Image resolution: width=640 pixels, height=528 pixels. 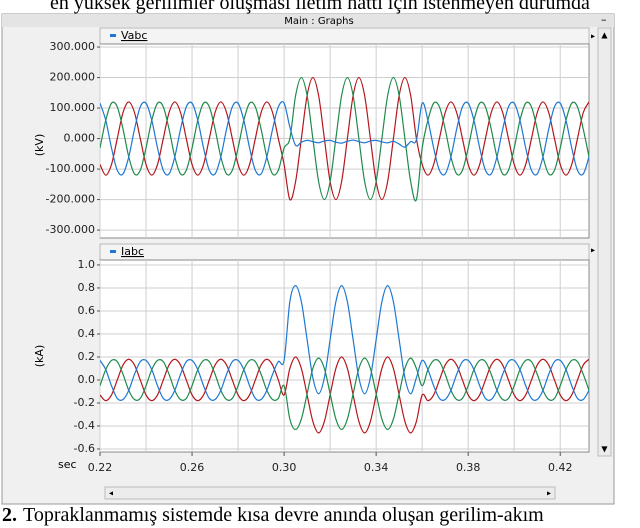 I want to click on y-tick-label: -0.2, so click(x=84, y=402).